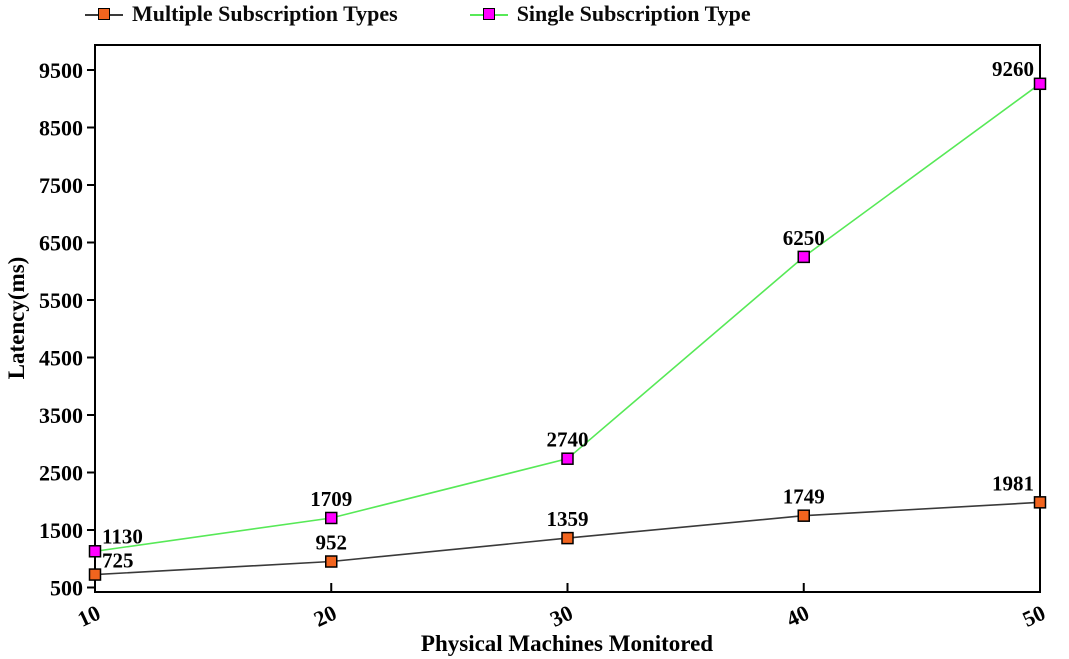 The height and width of the screenshot is (659, 1069). What do you see at coordinates (488, 14) in the screenshot?
I see `legend-marker-single-icon` at bounding box center [488, 14].